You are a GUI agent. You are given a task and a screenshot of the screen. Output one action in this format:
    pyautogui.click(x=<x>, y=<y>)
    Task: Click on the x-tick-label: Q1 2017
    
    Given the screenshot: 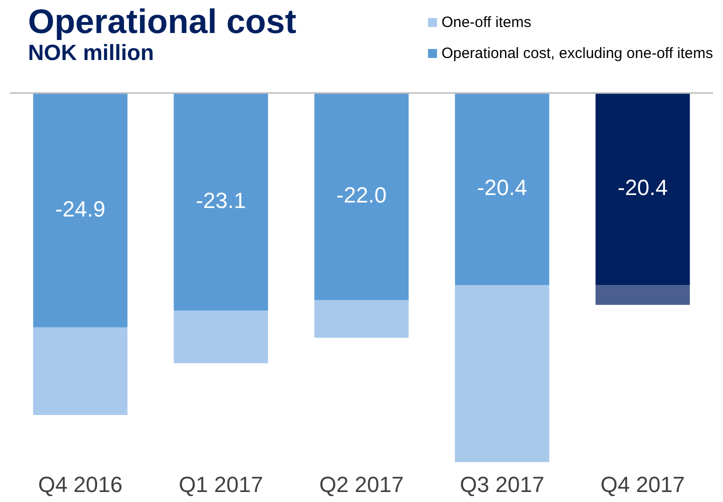 What is the action you would take?
    pyautogui.click(x=221, y=484)
    